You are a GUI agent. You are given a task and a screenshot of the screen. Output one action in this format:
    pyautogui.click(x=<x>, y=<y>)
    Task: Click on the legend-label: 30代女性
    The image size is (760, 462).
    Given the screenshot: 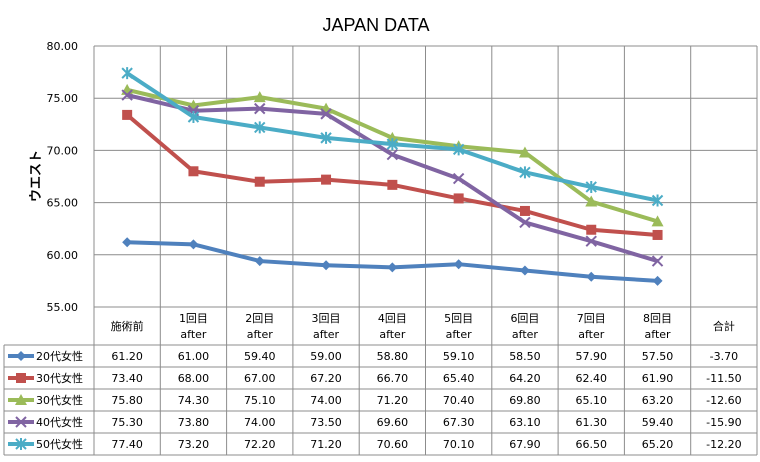 What is the action you would take?
    pyautogui.click(x=59, y=400)
    